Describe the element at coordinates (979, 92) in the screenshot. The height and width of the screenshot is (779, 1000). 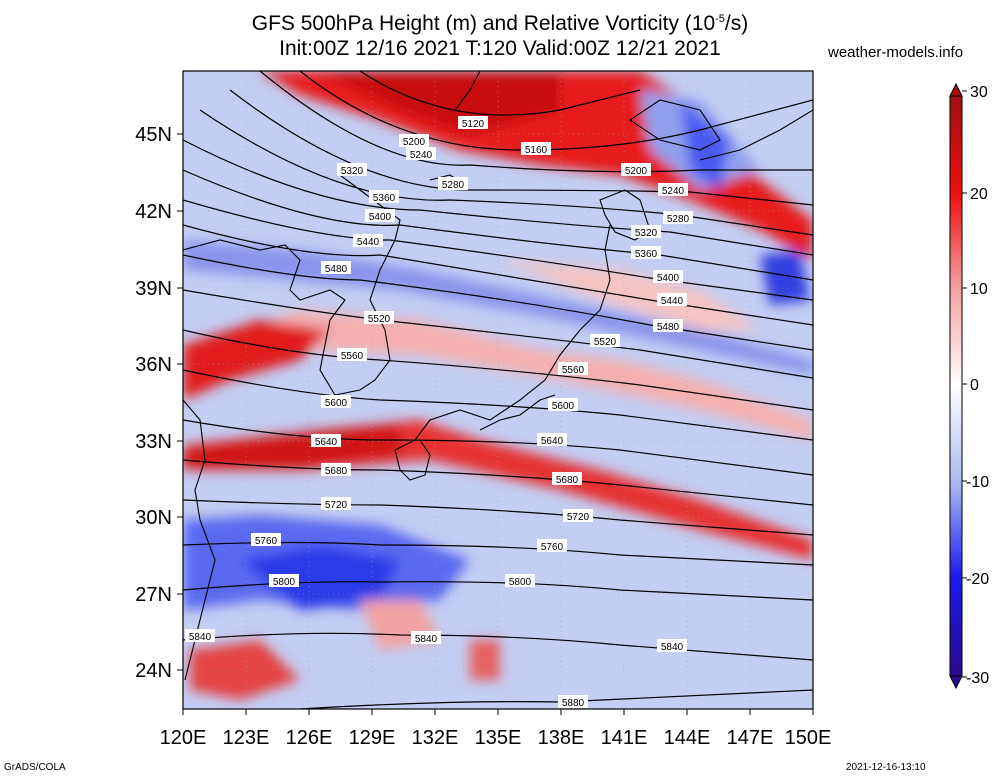
I see `colorbar-label: 30` at that location.